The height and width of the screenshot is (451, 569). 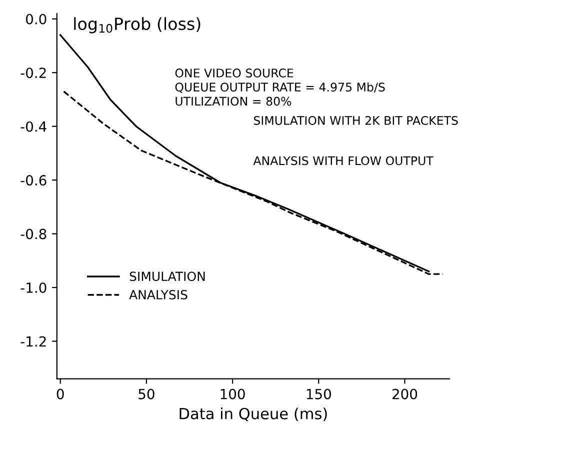 What do you see at coordinates (167, 277) in the screenshot?
I see `legend-label: SIMULATION` at bounding box center [167, 277].